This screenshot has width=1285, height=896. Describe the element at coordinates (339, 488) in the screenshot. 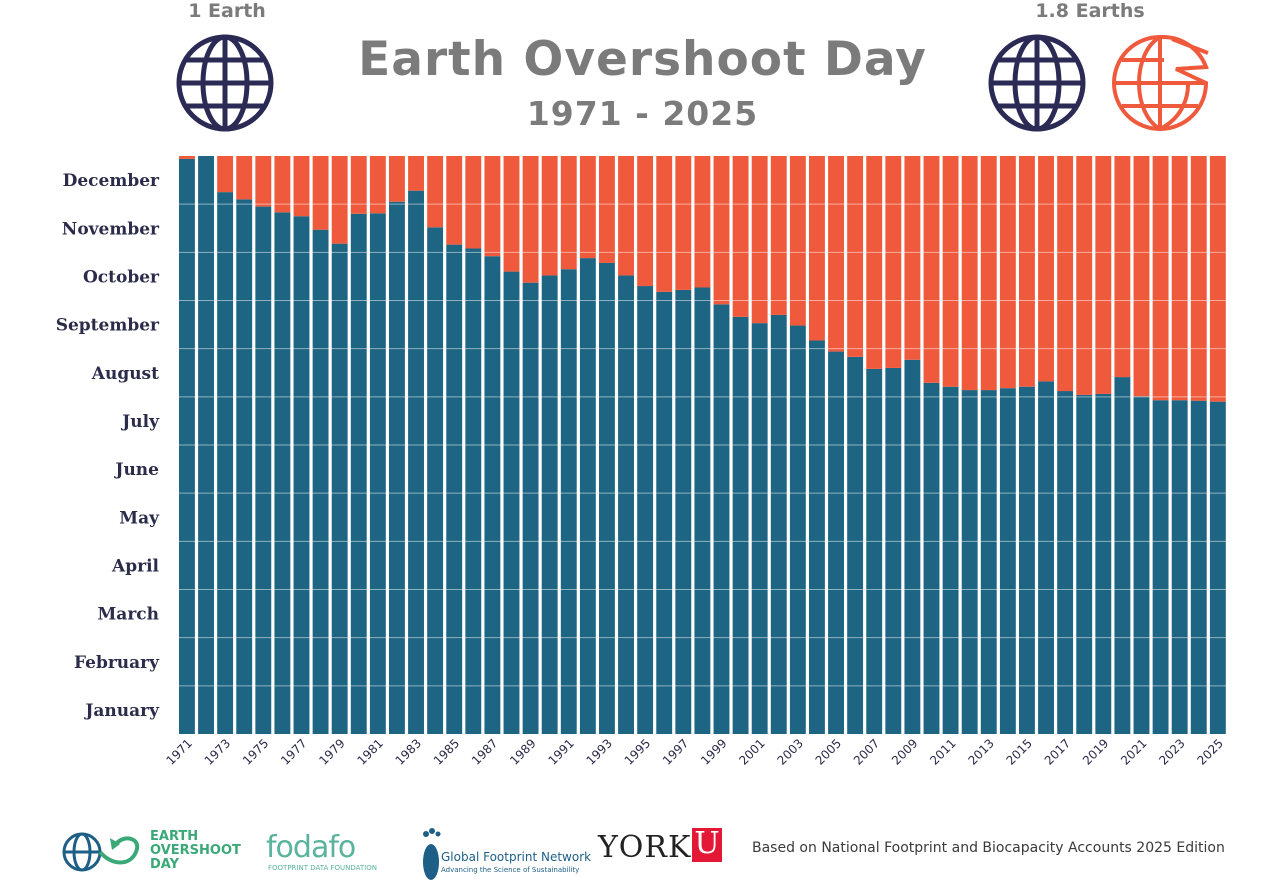

I see `bar-used-1979` at that location.